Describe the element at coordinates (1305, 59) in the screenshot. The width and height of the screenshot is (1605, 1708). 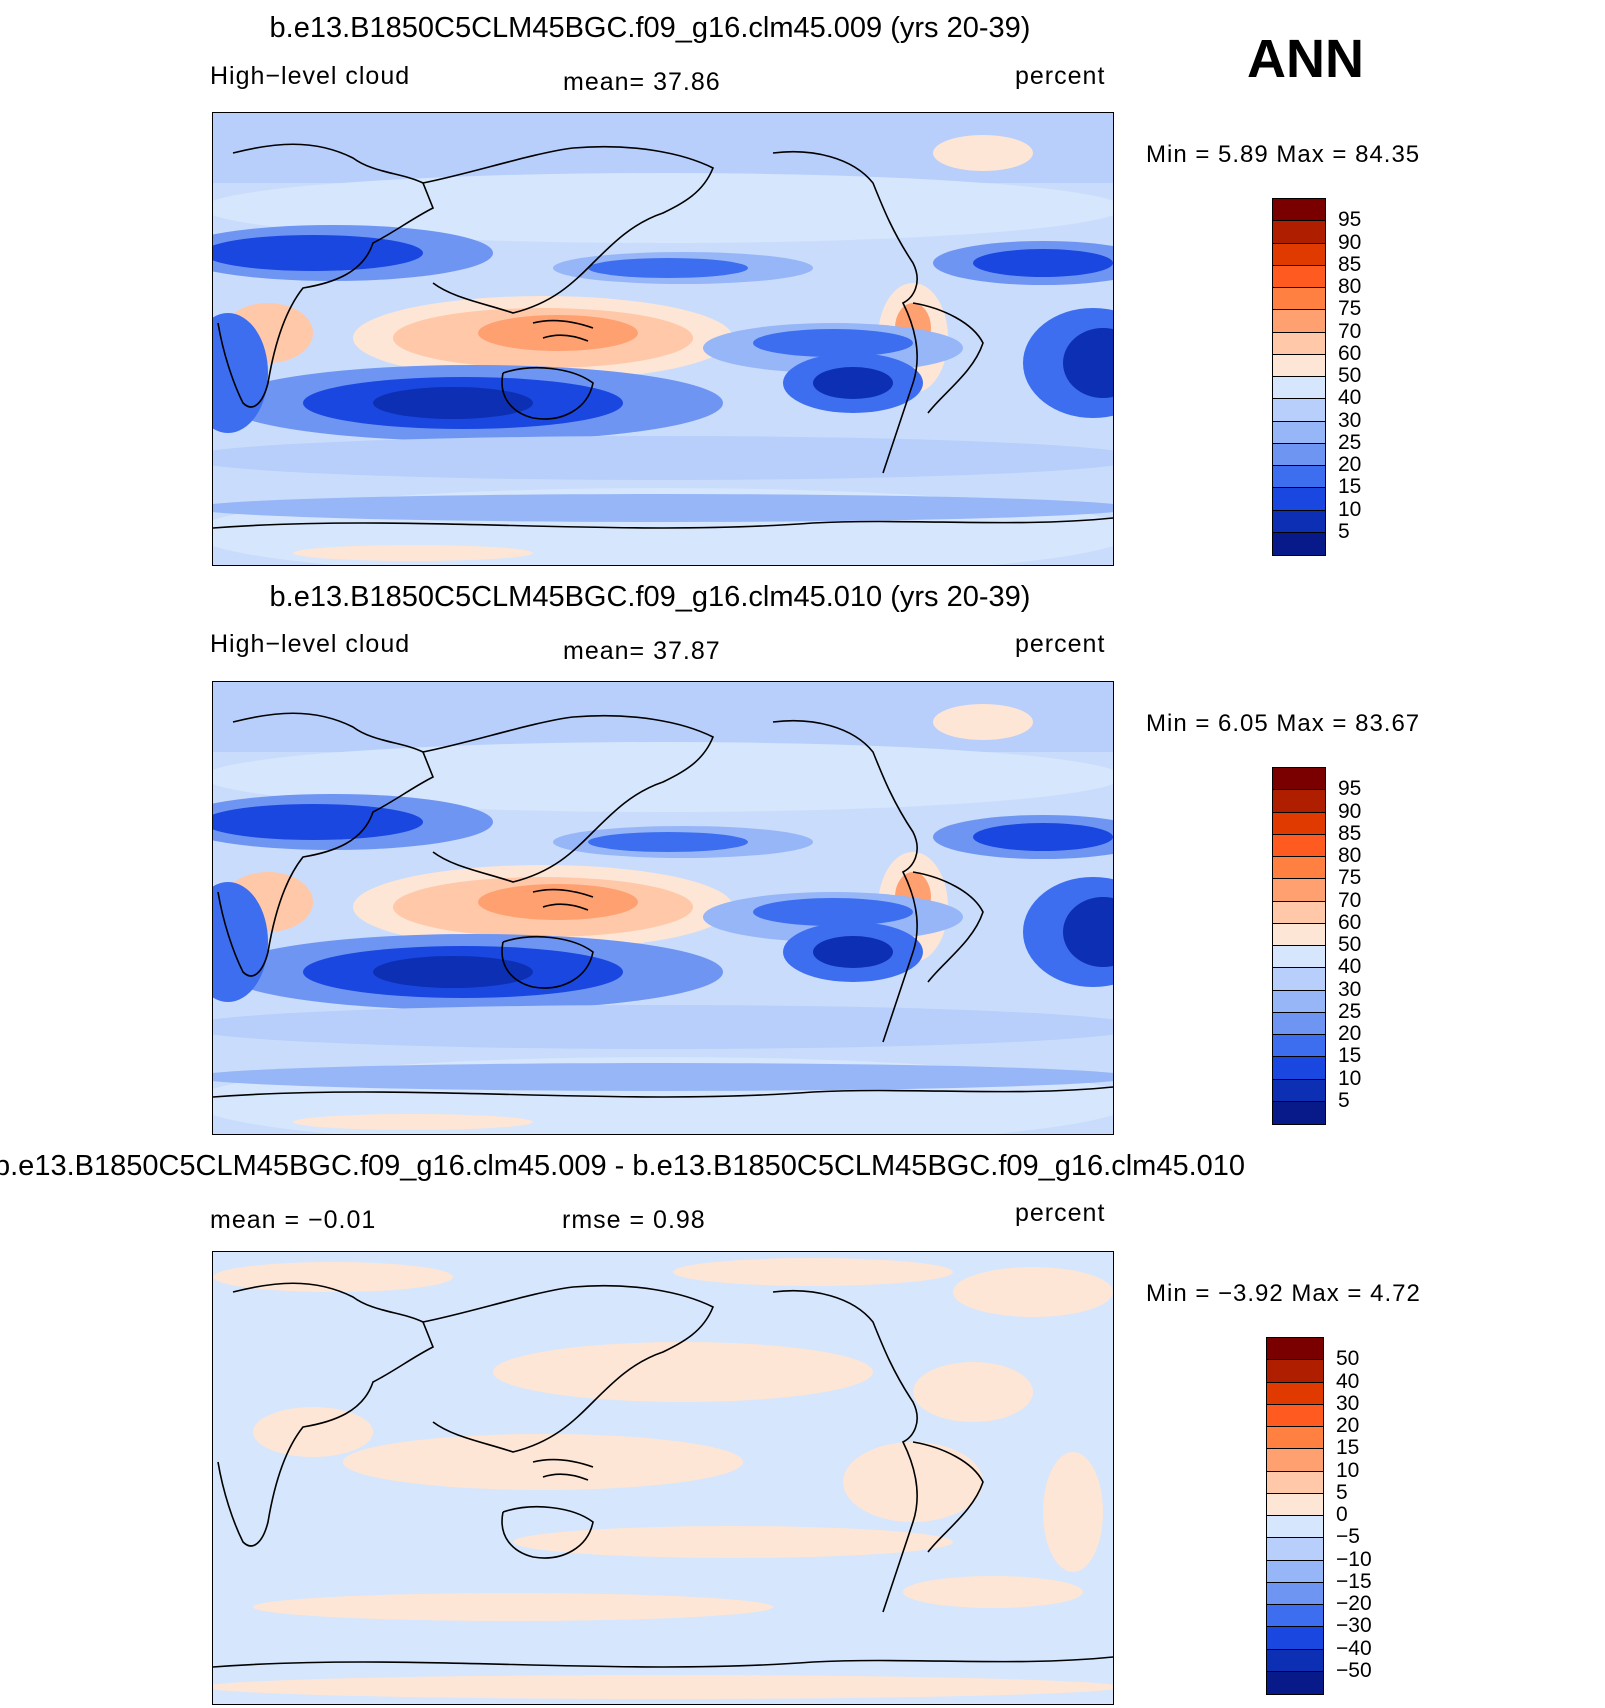
I see `season-label: ANN` at that location.